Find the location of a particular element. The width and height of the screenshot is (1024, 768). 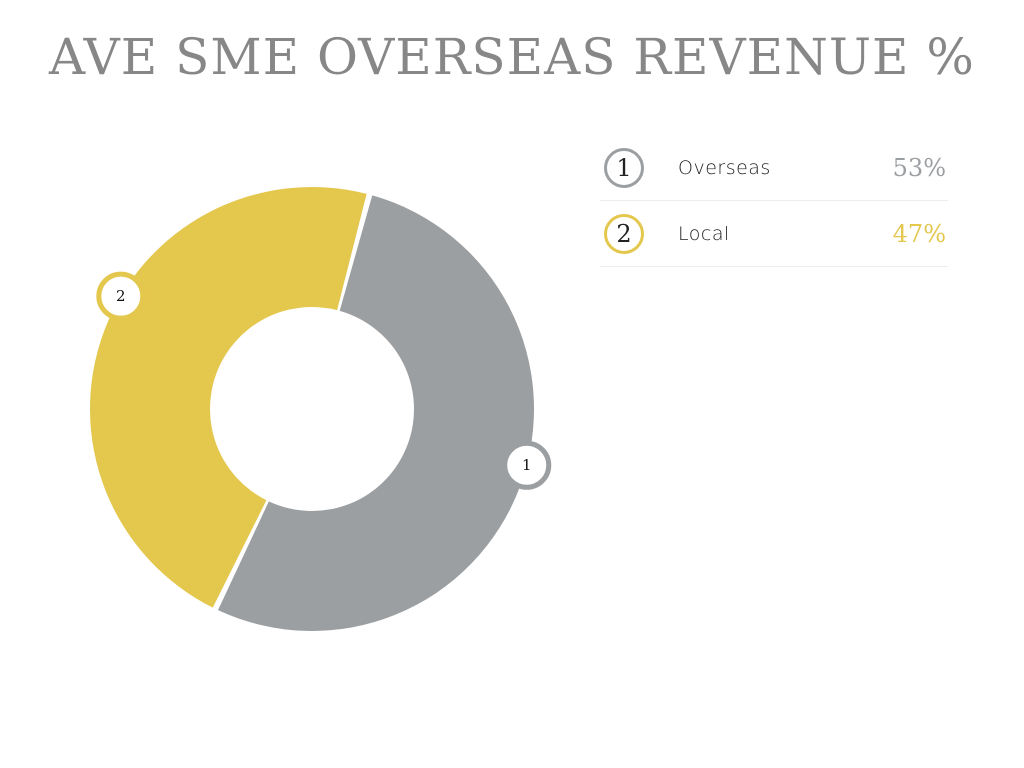

legend-row-overseas: 1 Overseas 53% is located at coordinates (774, 168).